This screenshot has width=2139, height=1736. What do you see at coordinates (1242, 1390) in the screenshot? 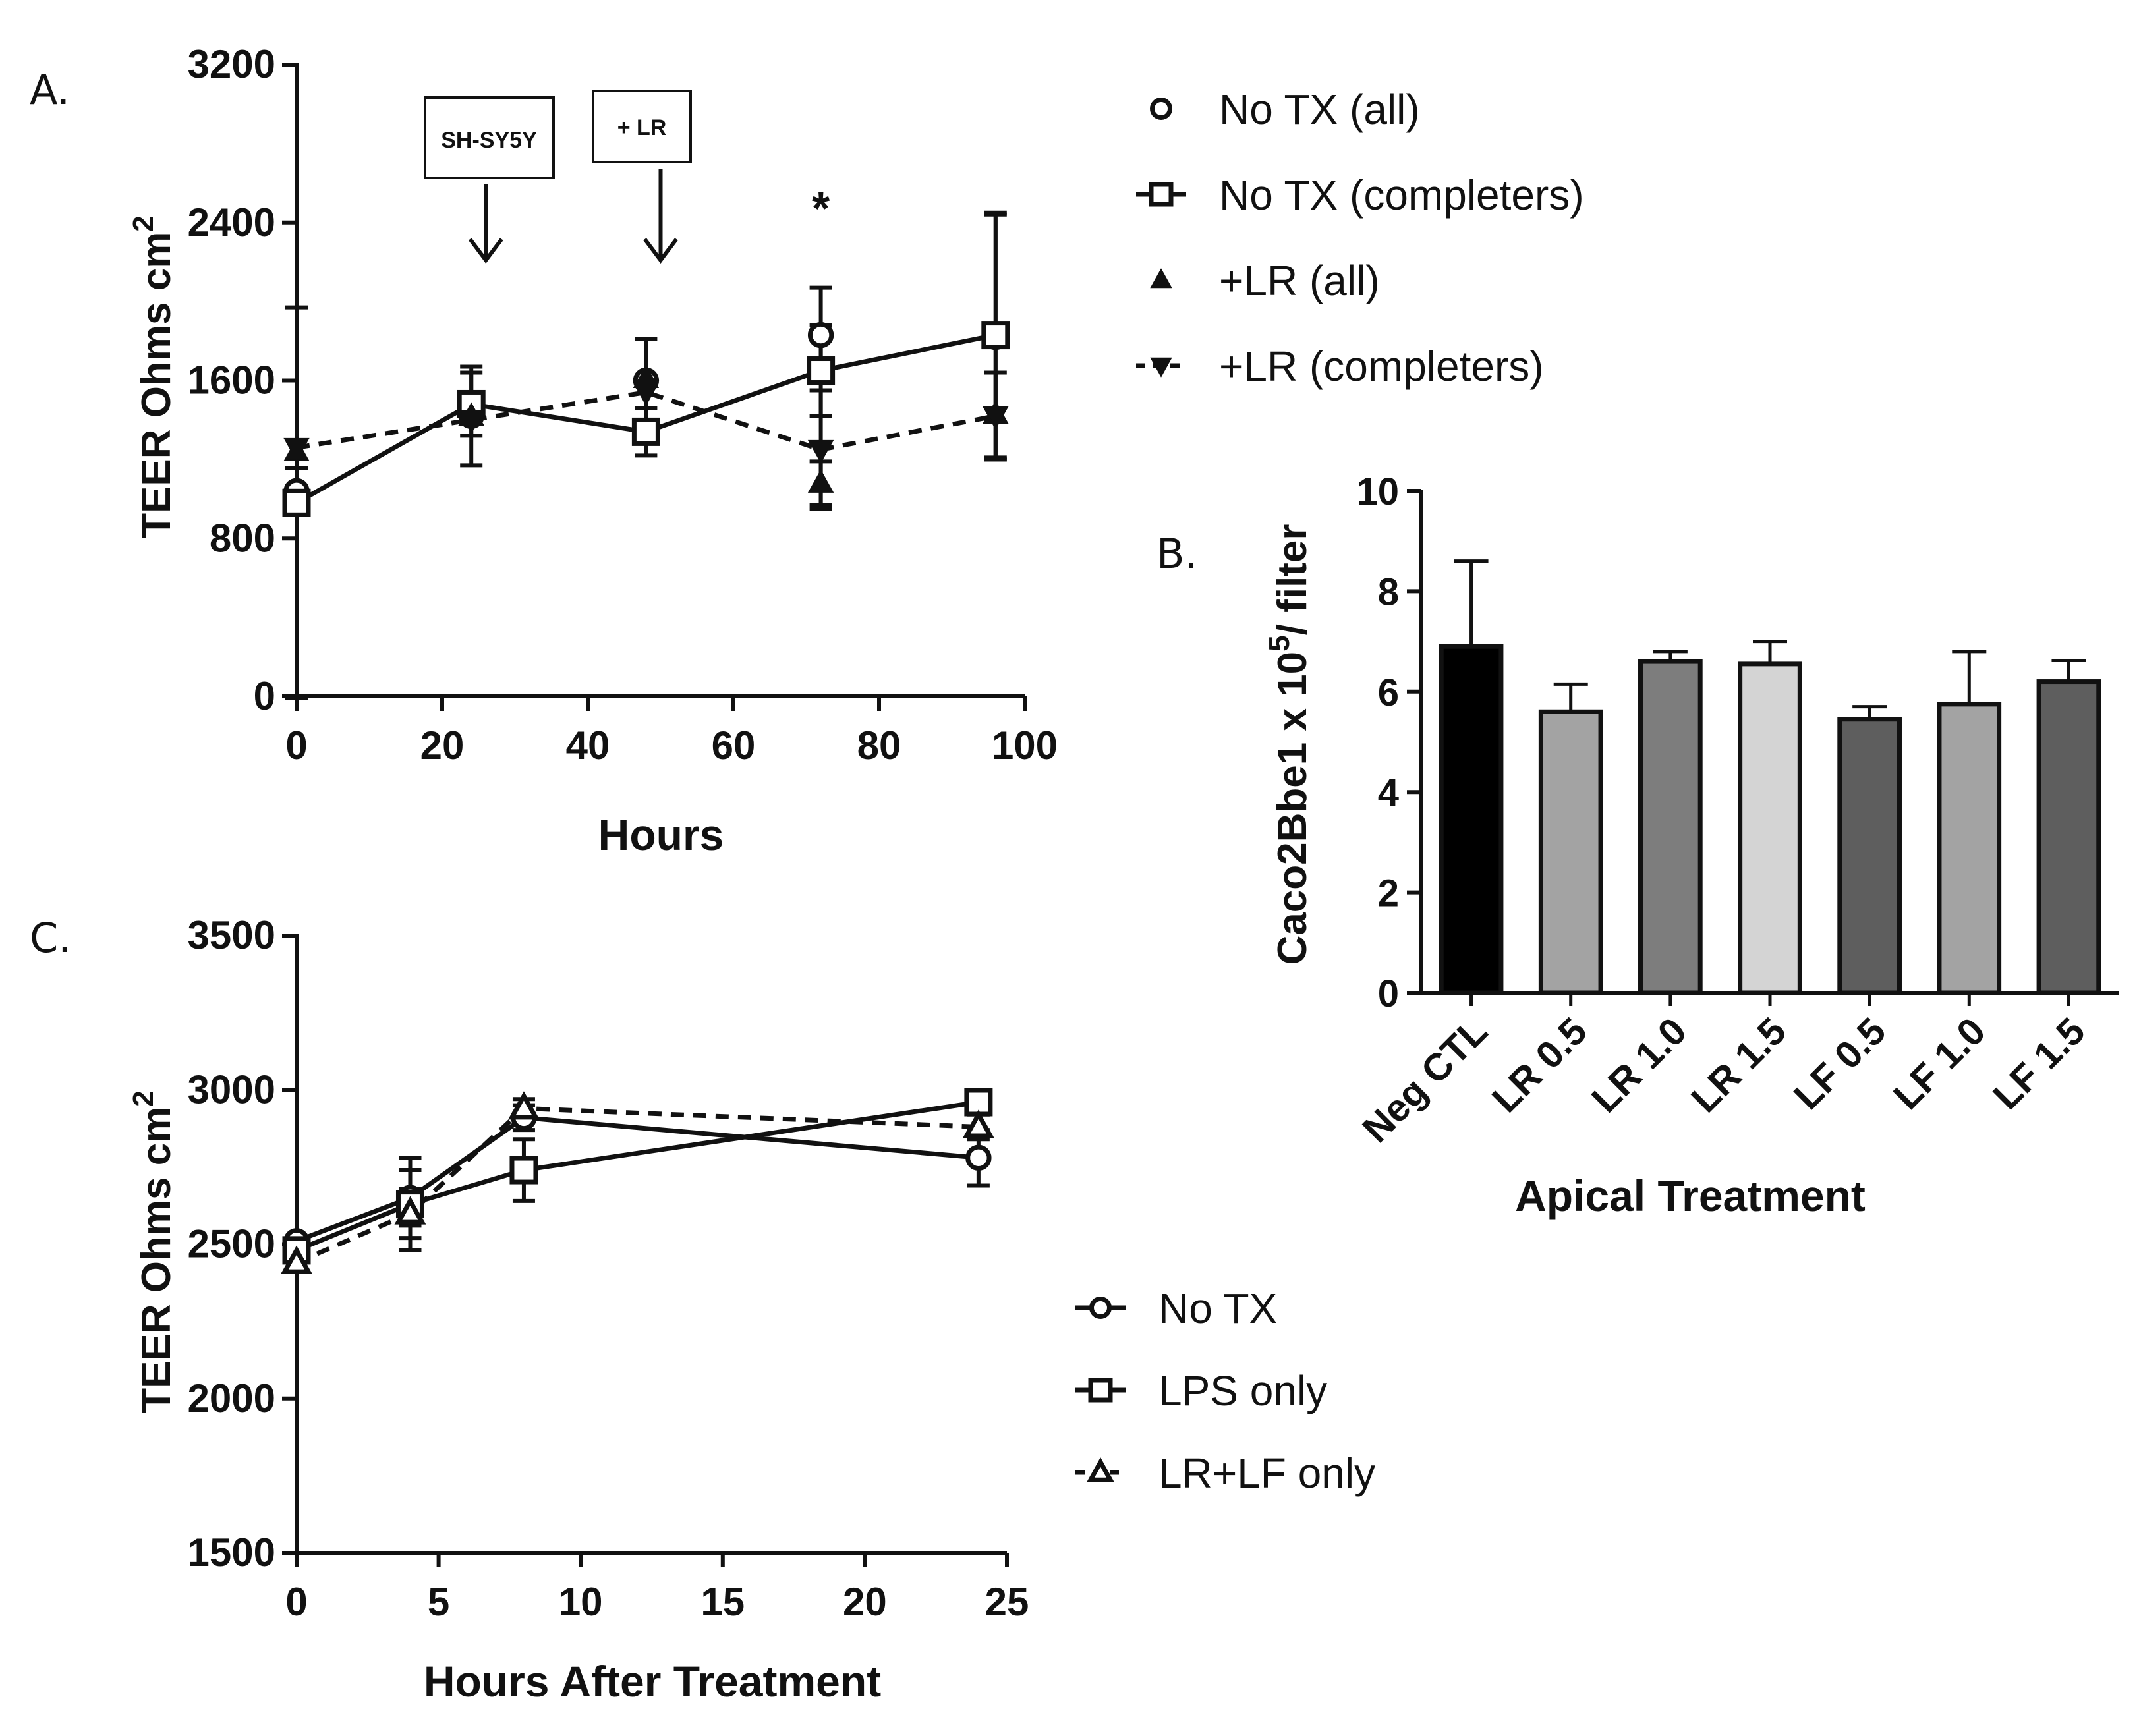
I see `chart-c-legend-label-lps-only: LPS only` at bounding box center [1242, 1390].